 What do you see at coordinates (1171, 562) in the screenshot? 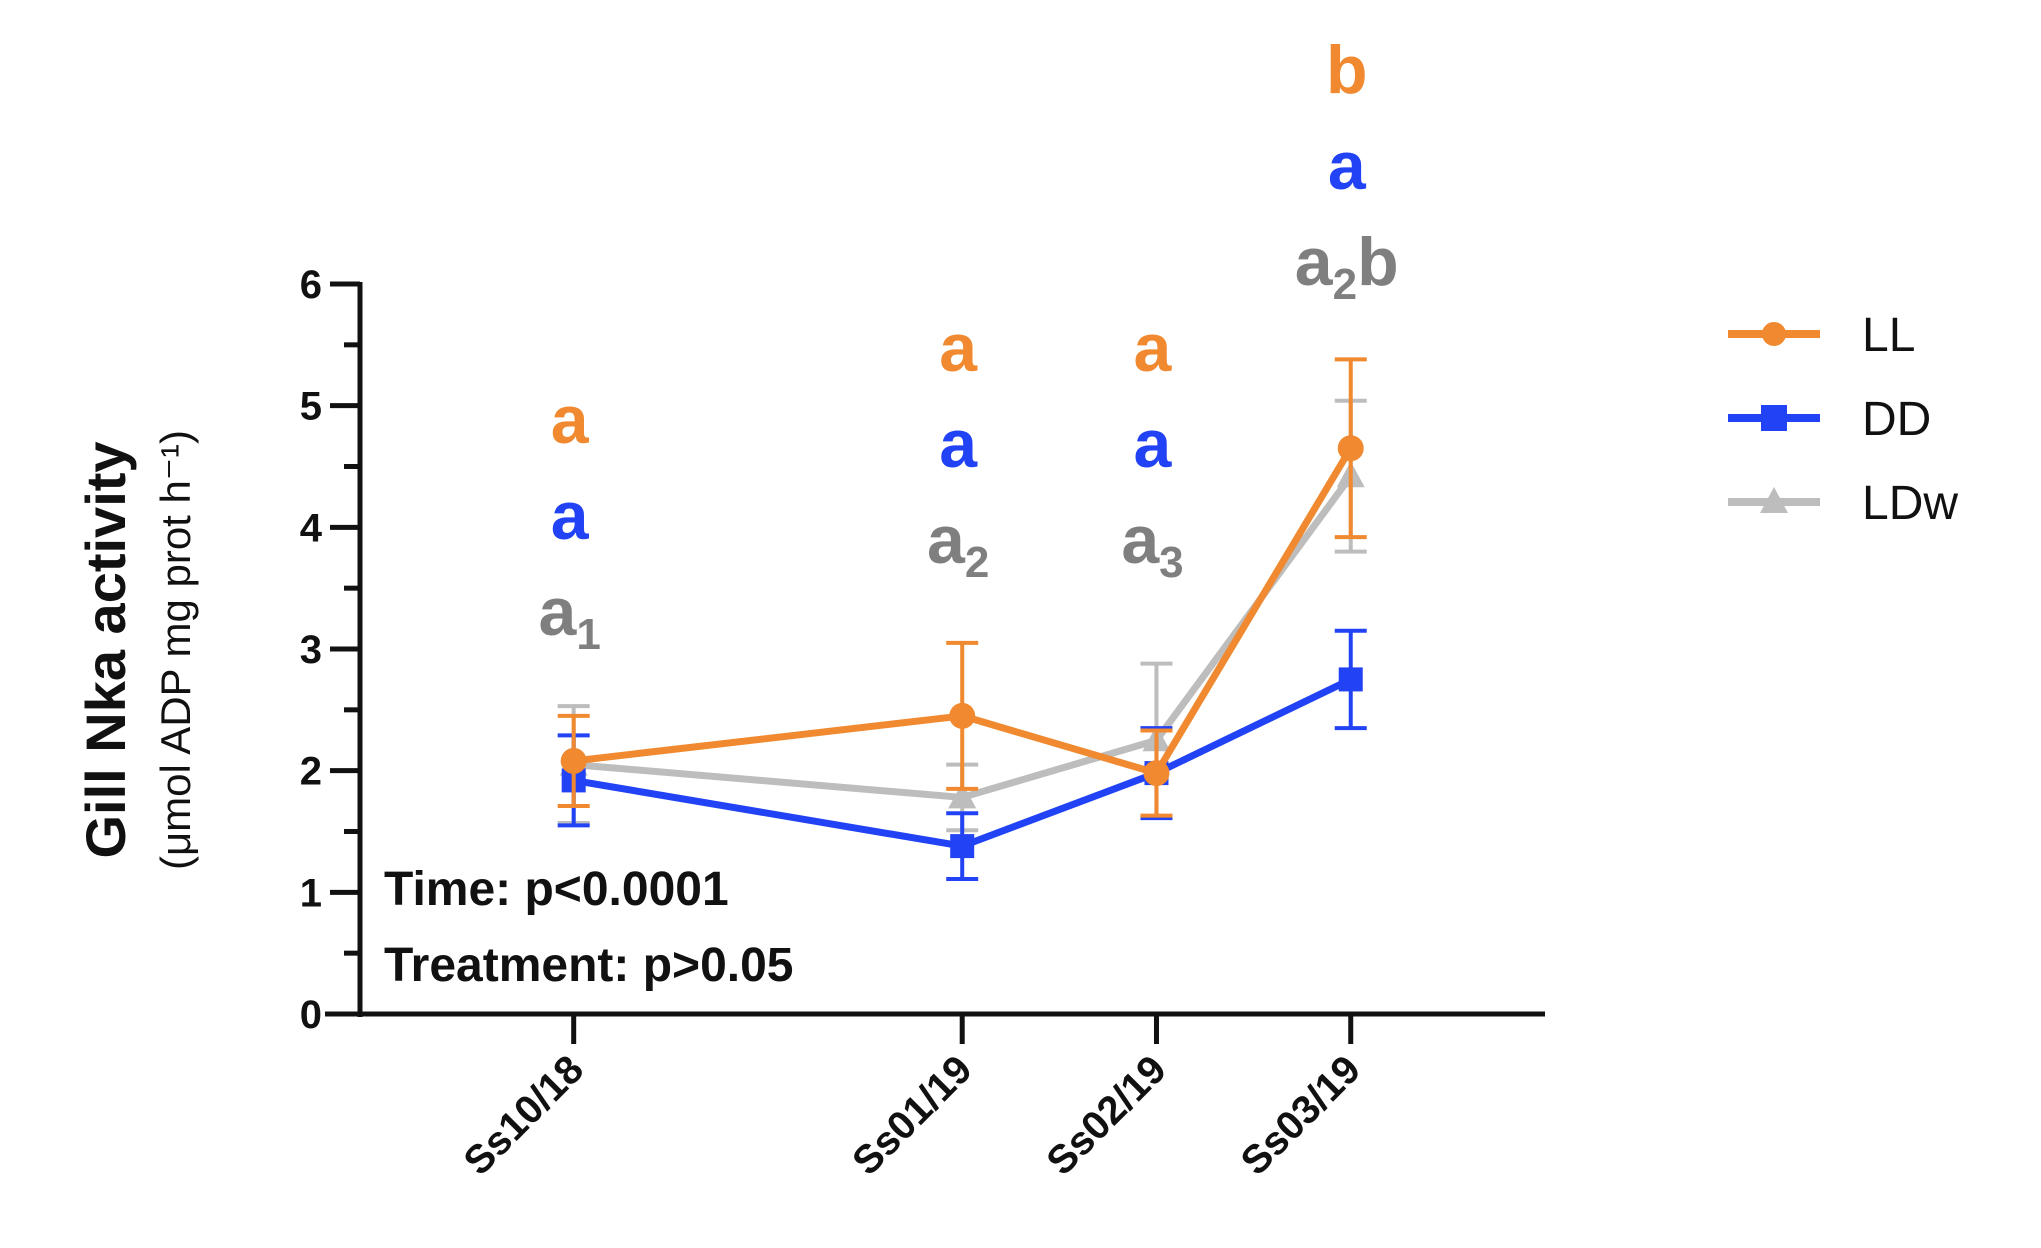
I see `letter-subscript: 3` at bounding box center [1171, 562].